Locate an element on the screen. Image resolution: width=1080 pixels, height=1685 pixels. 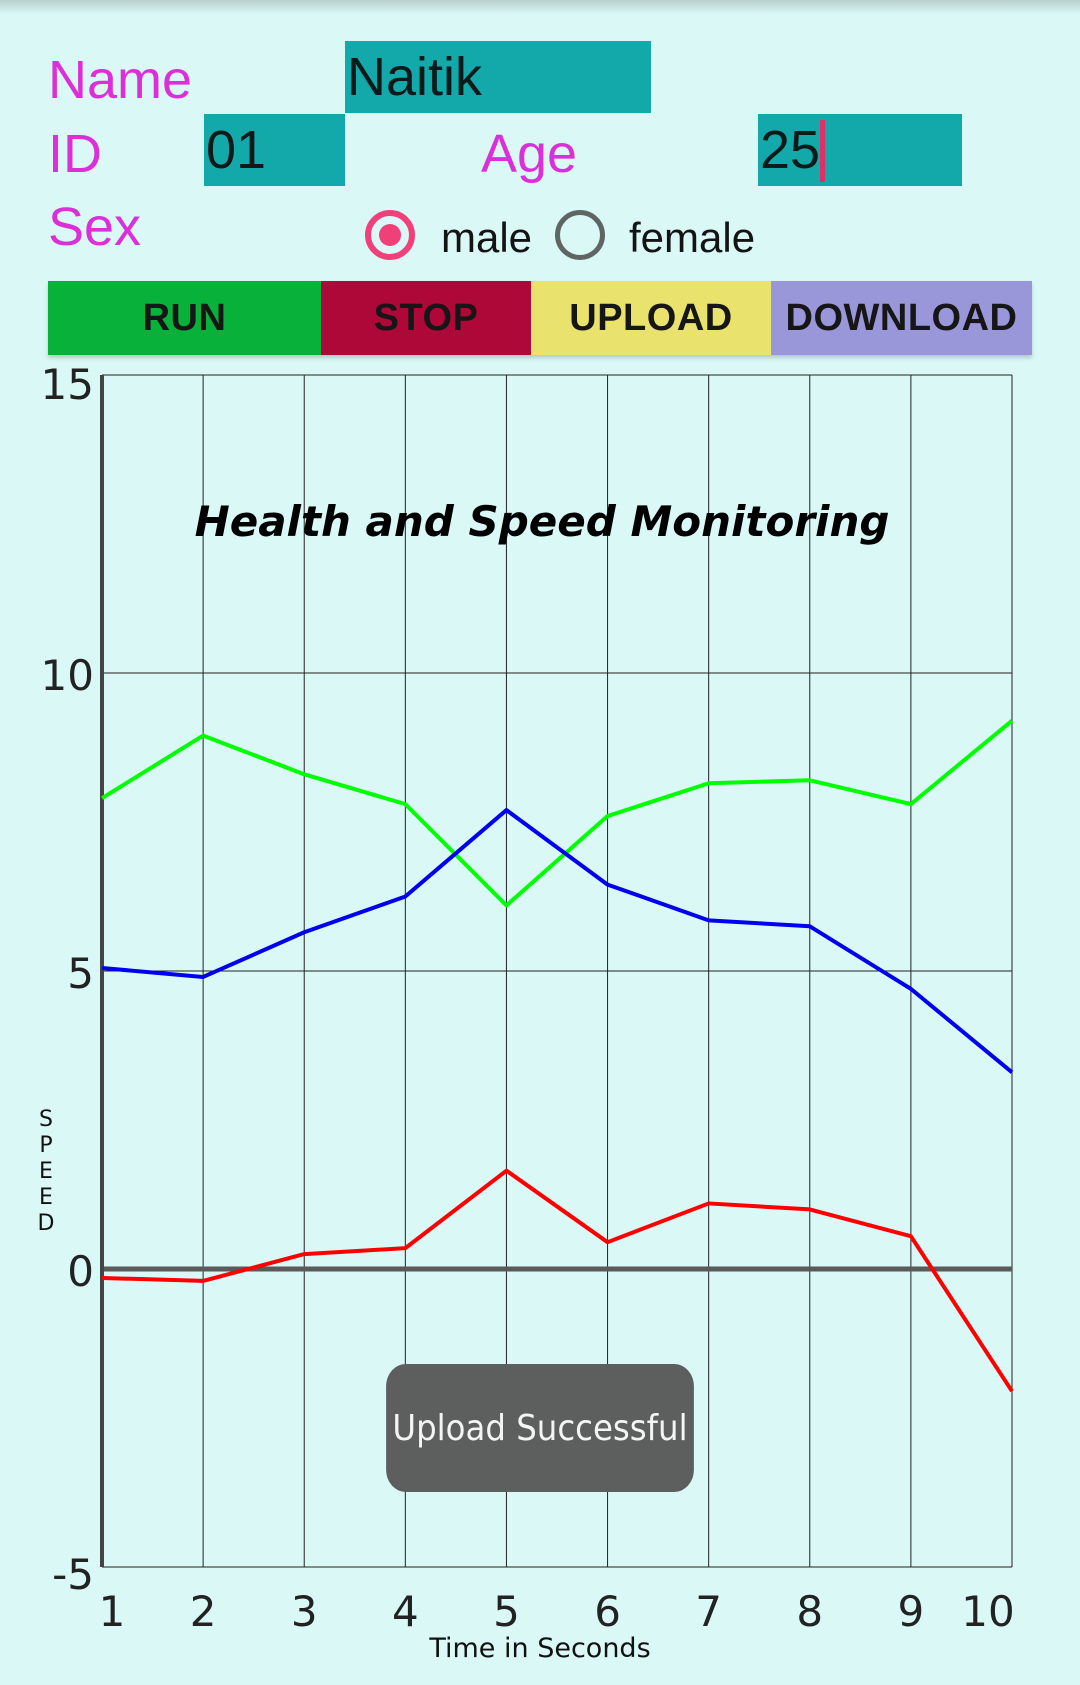
x-tick-label: 2 is located at coordinates (203, 1611).